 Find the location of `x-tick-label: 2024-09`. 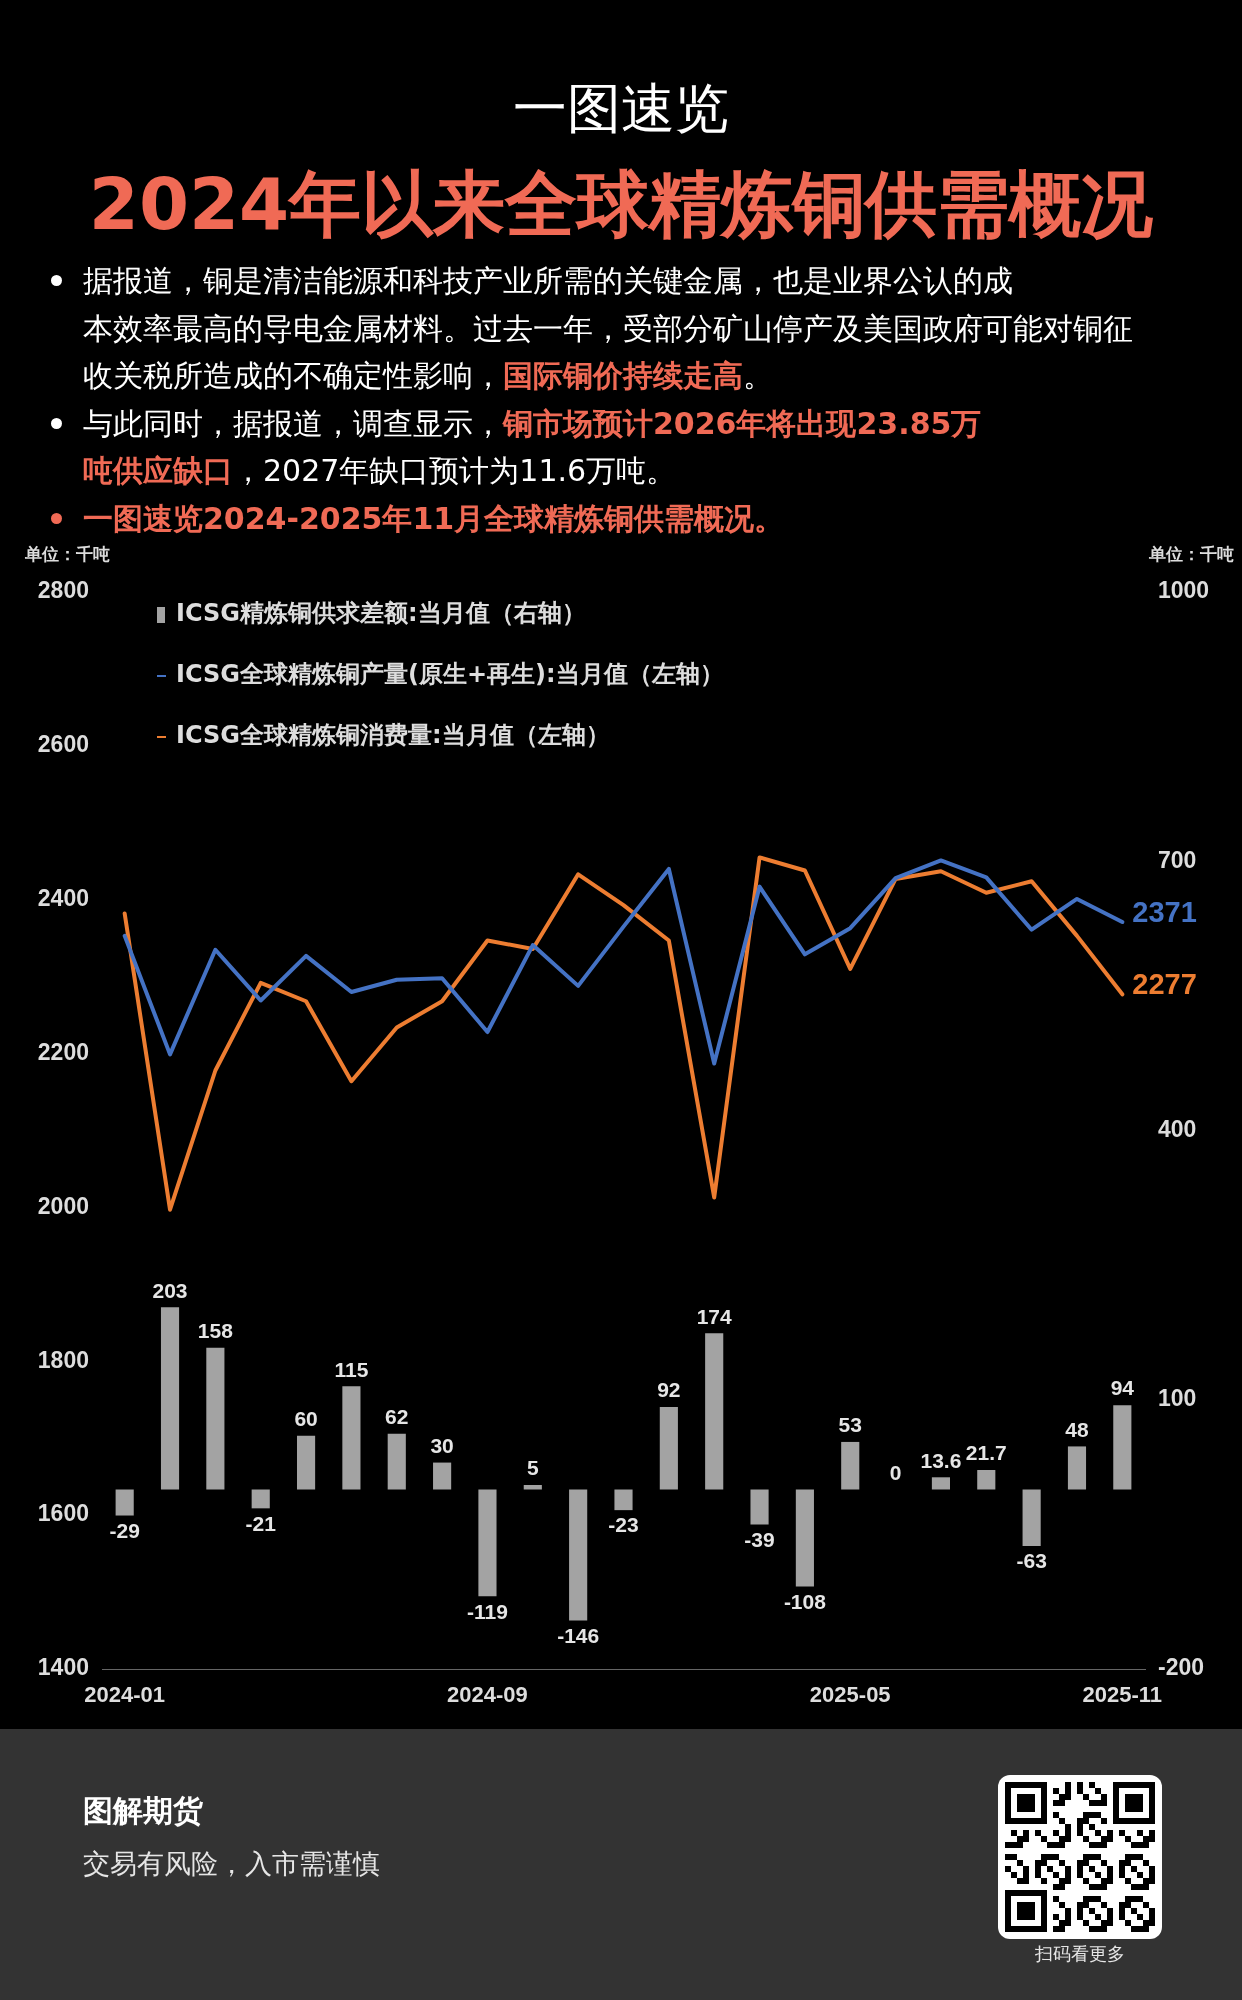

x-tick-label: 2024-09 is located at coordinates (487, 1695).